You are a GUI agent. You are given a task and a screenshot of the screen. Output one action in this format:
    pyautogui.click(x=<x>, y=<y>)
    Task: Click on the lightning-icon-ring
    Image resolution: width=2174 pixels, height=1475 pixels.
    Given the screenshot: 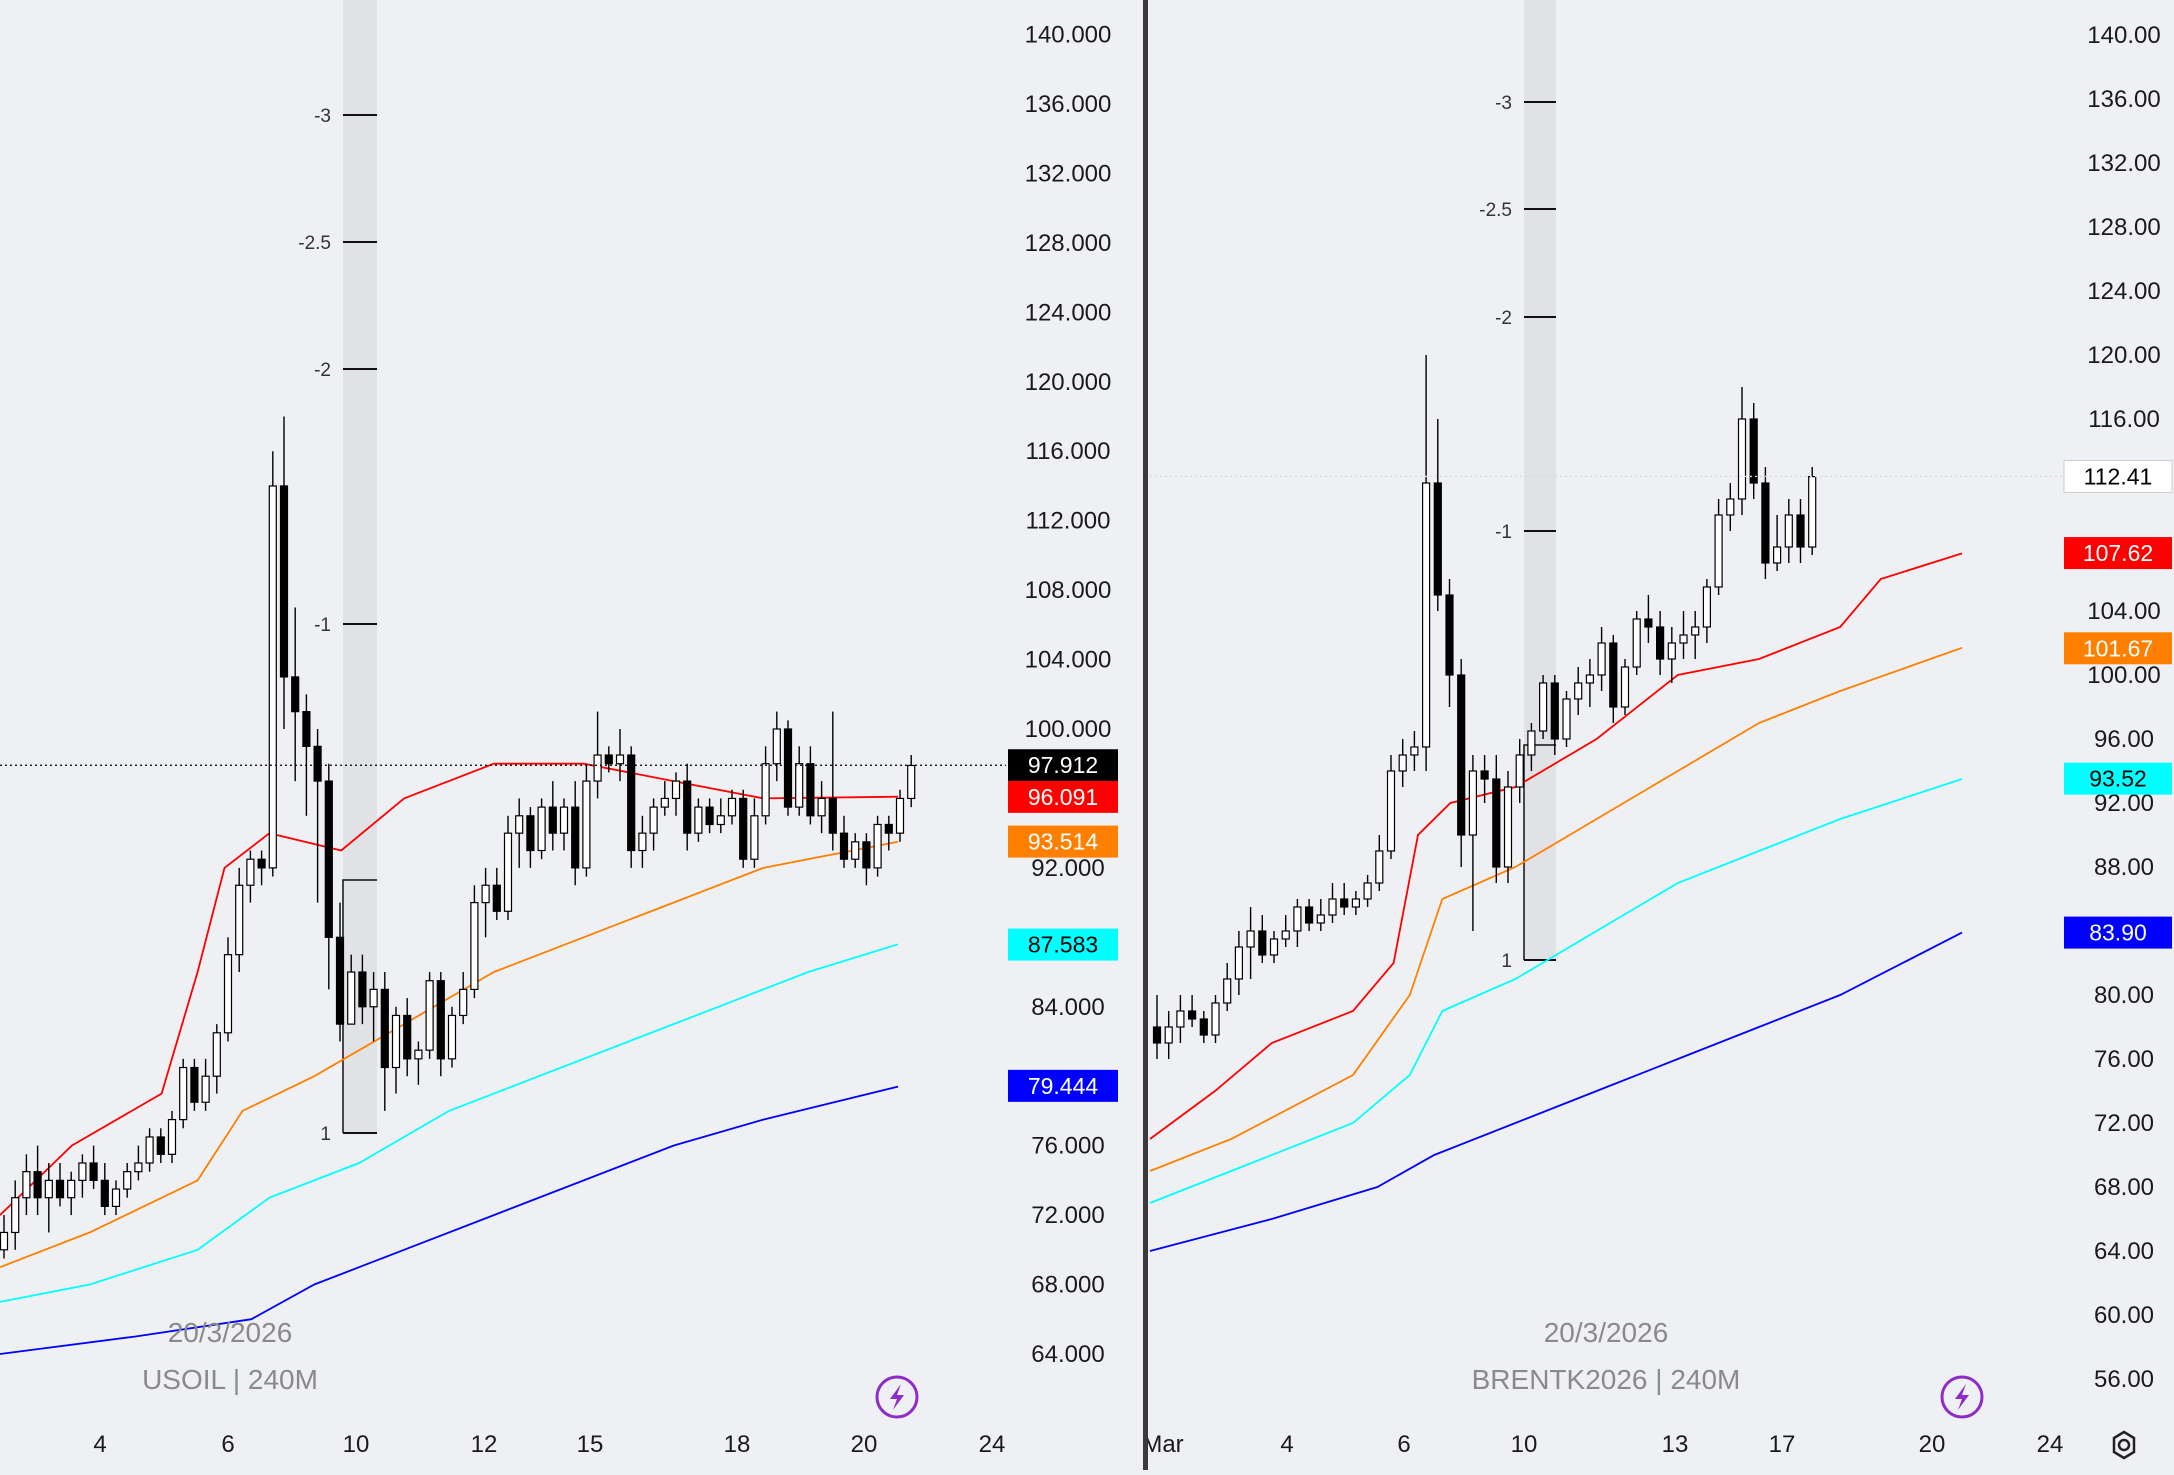 What is the action you would take?
    pyautogui.click(x=1962, y=1397)
    